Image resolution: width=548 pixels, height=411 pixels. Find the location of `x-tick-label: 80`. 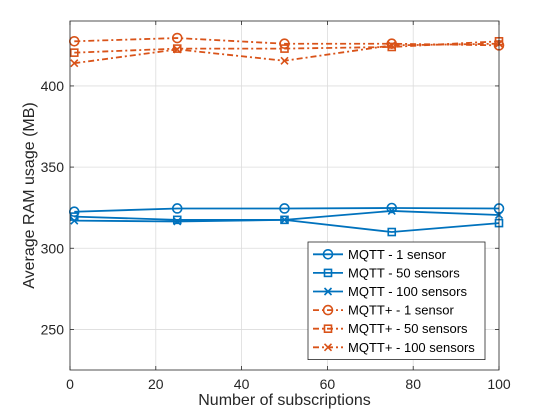

x-tick-label: 80 is located at coordinates (413, 384).